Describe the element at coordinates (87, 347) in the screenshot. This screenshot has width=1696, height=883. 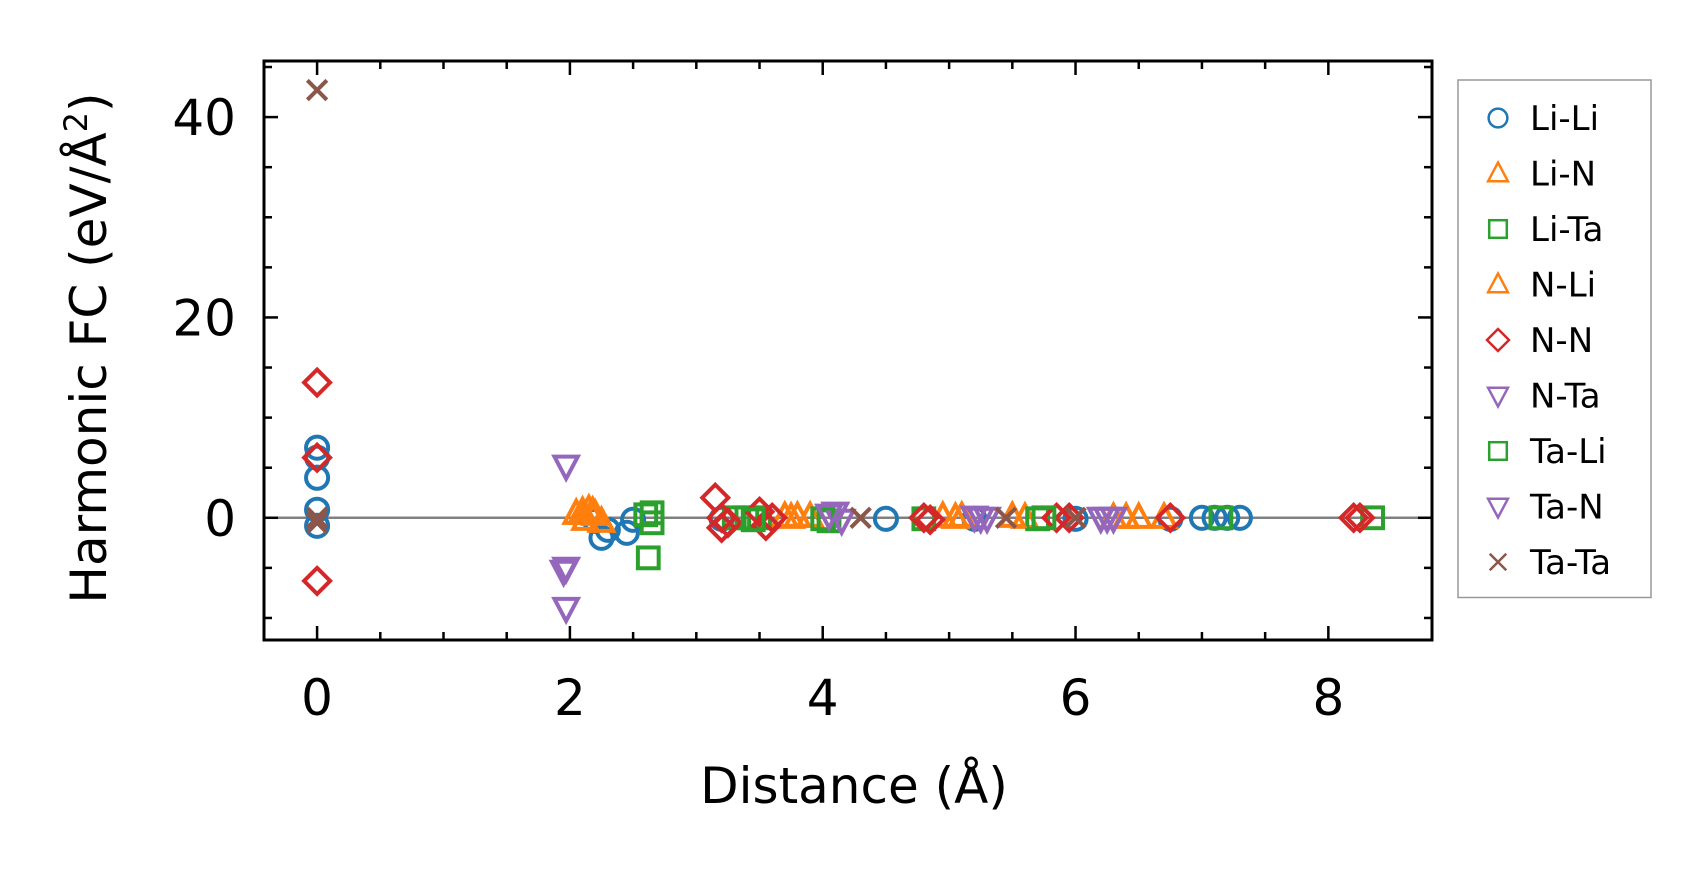
I see `y-axis-label: Harmonic FC (eV/Å2)` at that location.